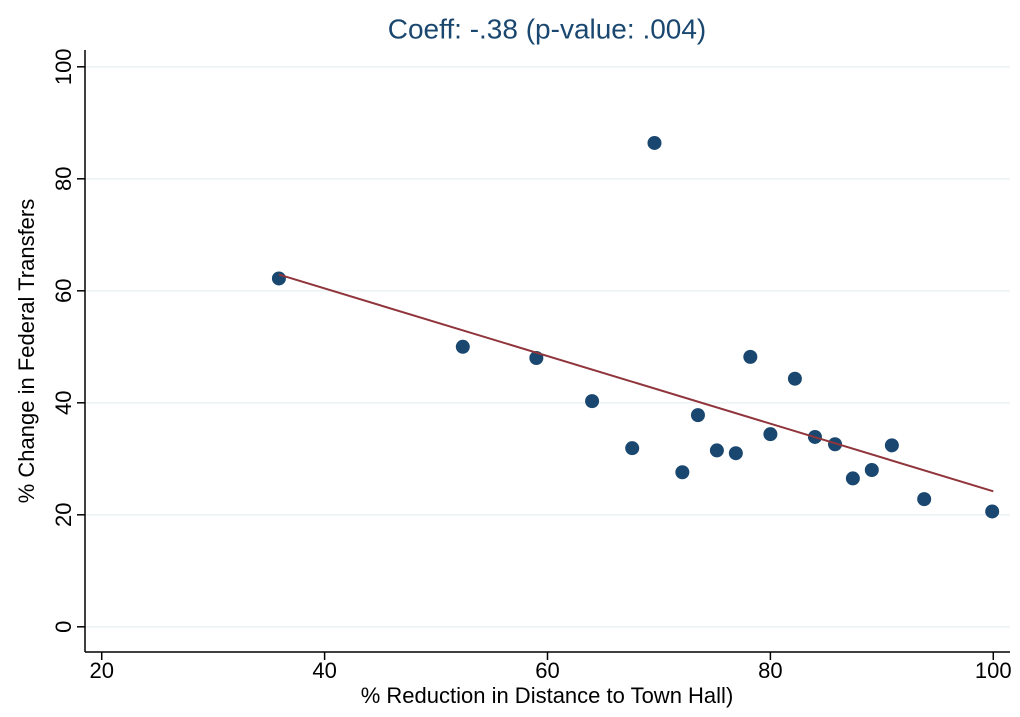 The height and width of the screenshot is (717, 1020). What do you see at coordinates (993, 670) in the screenshot?
I see `x-tick-label: 100` at bounding box center [993, 670].